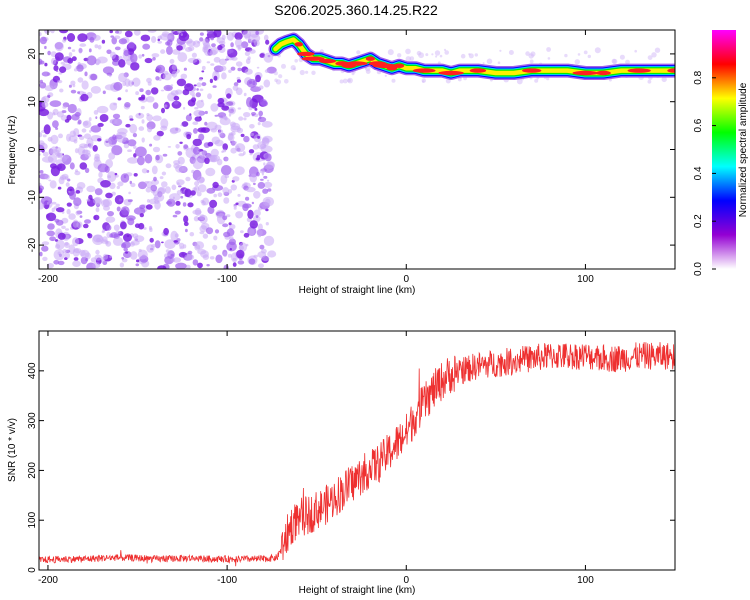  I want to click on ridge-peak, so click(478, 70).